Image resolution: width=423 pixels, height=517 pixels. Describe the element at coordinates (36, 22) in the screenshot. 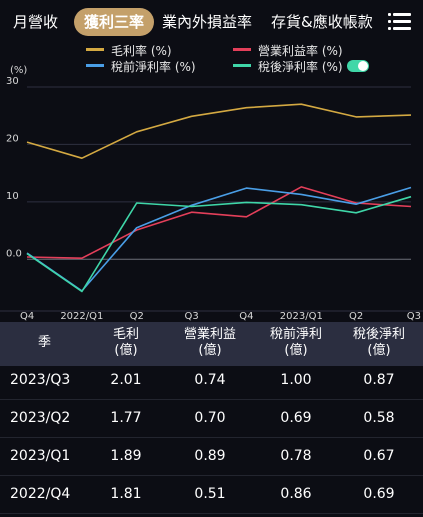

I see `tab-monthly-revenue: 月營收` at that location.